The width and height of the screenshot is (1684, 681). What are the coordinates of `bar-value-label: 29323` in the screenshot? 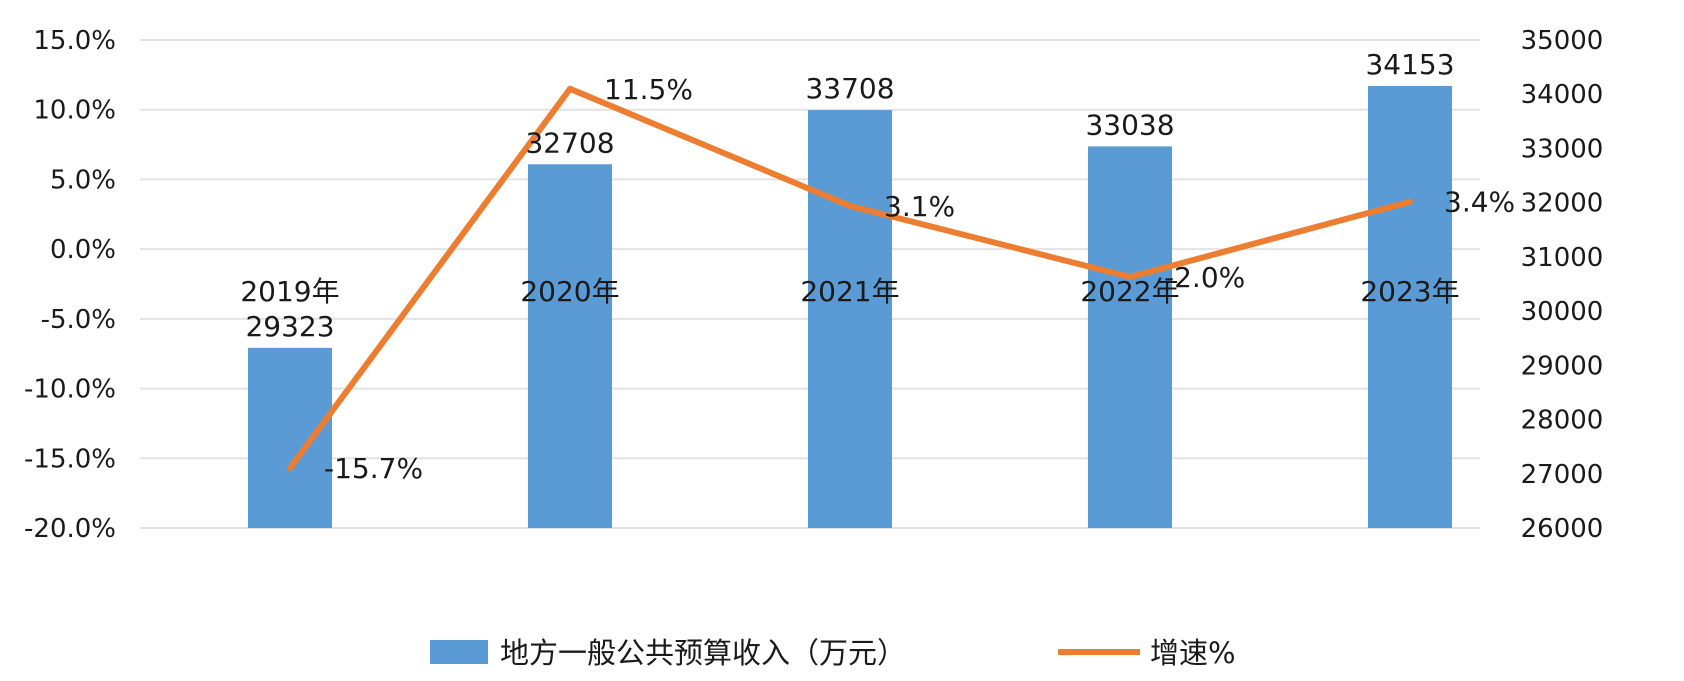 It's located at (289, 326).